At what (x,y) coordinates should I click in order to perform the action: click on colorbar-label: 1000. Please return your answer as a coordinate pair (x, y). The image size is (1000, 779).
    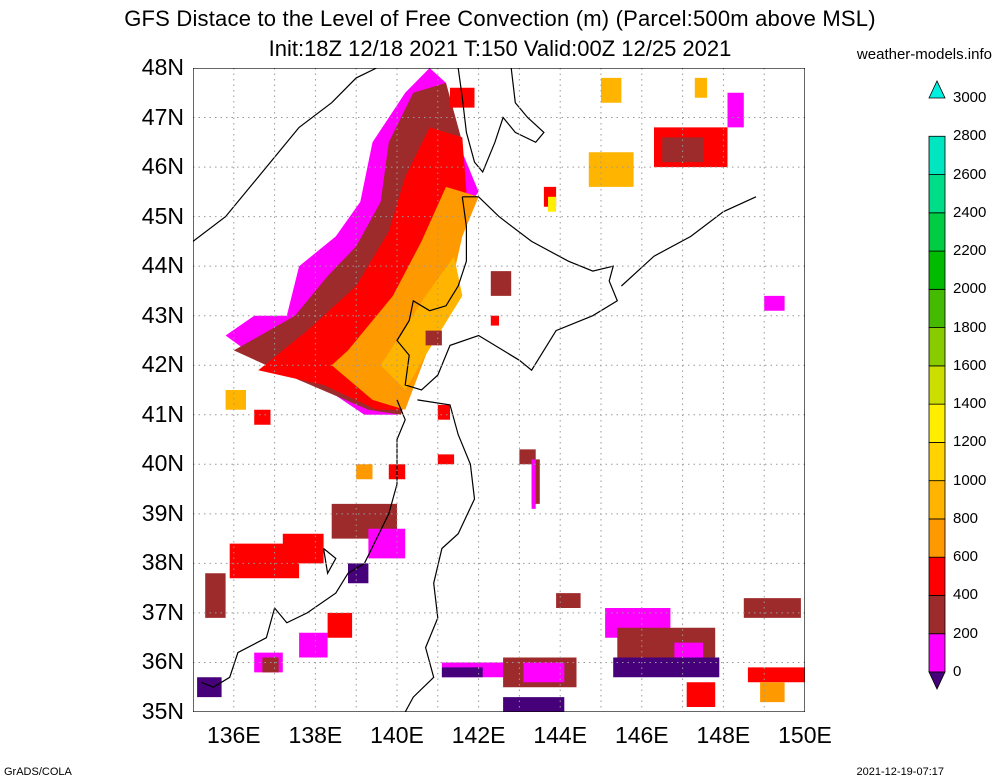
    Looking at the image, I should click on (970, 480).